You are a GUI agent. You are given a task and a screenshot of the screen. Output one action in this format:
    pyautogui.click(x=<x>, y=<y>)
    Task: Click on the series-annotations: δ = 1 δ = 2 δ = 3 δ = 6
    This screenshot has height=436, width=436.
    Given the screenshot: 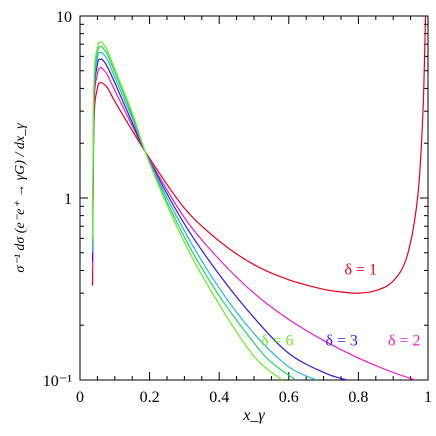 What is the action you would take?
    pyautogui.click(x=341, y=305)
    